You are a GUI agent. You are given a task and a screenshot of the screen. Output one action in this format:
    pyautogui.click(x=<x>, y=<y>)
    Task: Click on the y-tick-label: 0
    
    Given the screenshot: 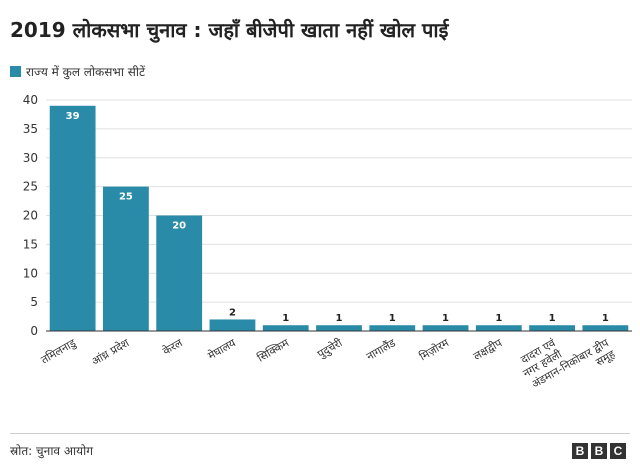 What is the action you would take?
    pyautogui.click(x=34, y=331)
    